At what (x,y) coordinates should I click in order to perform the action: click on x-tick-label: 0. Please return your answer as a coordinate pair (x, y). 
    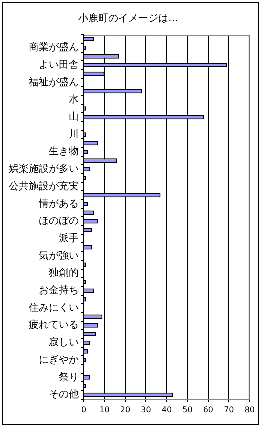
    Looking at the image, I should click on (84, 409).